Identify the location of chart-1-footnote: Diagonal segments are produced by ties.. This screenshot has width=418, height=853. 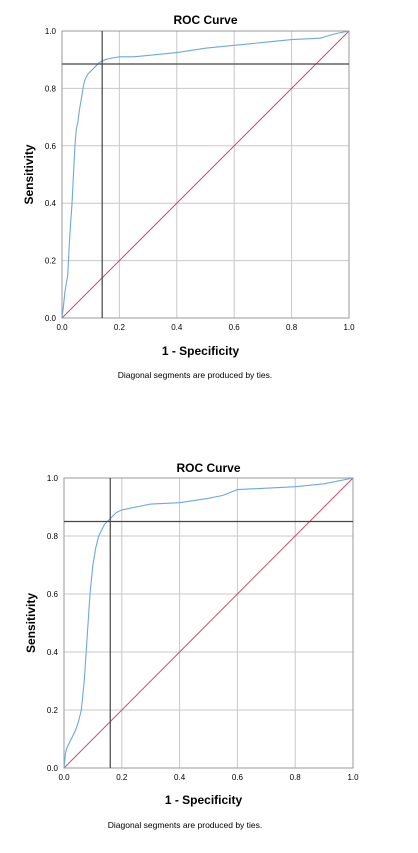
(195, 375).